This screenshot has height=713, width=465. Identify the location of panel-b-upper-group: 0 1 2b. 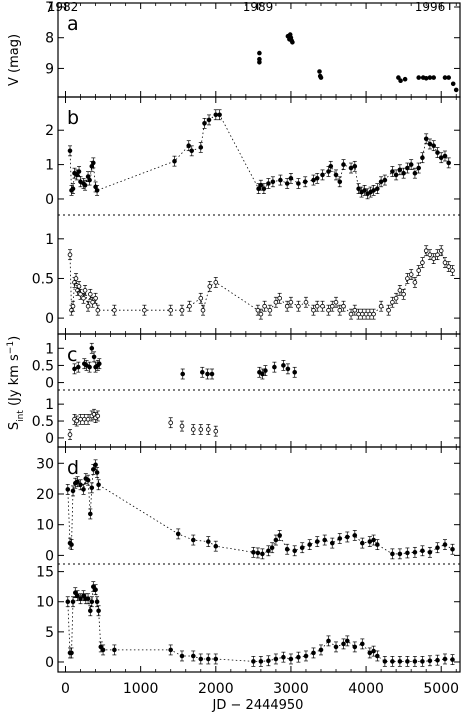
(252, 157).